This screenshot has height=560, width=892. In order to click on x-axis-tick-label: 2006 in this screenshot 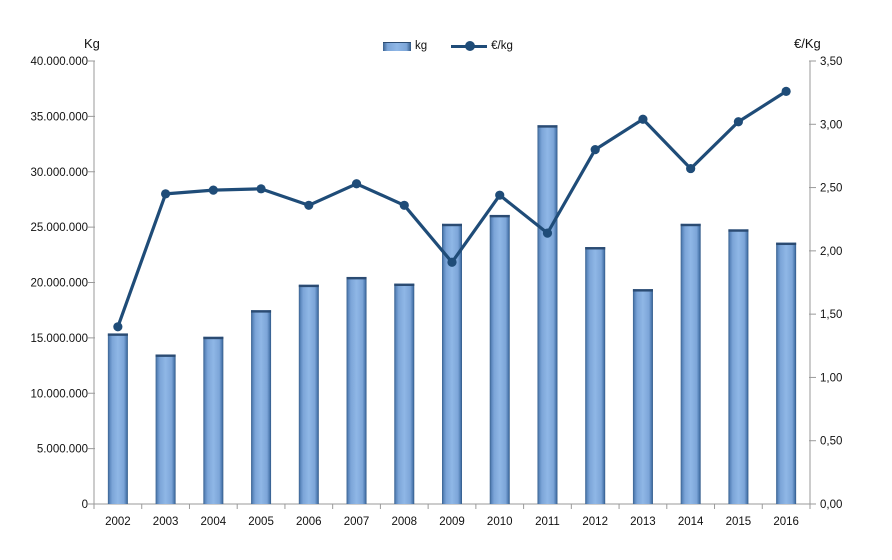, I will do `click(309, 522)`.